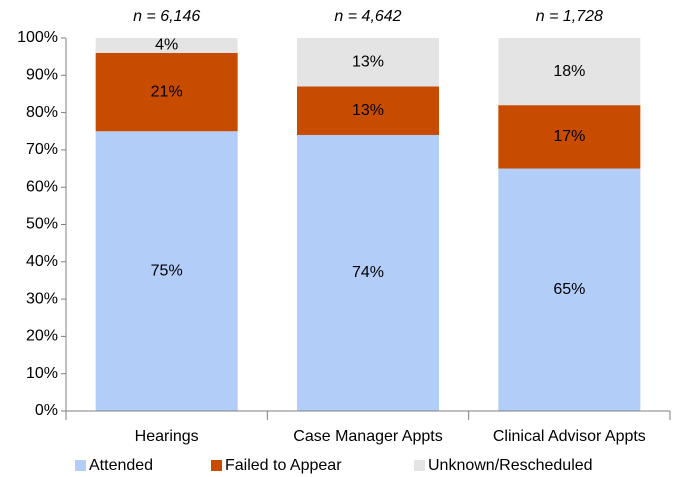  What do you see at coordinates (569, 436) in the screenshot?
I see `x-tick-label: Clinical Advisor Appts` at bounding box center [569, 436].